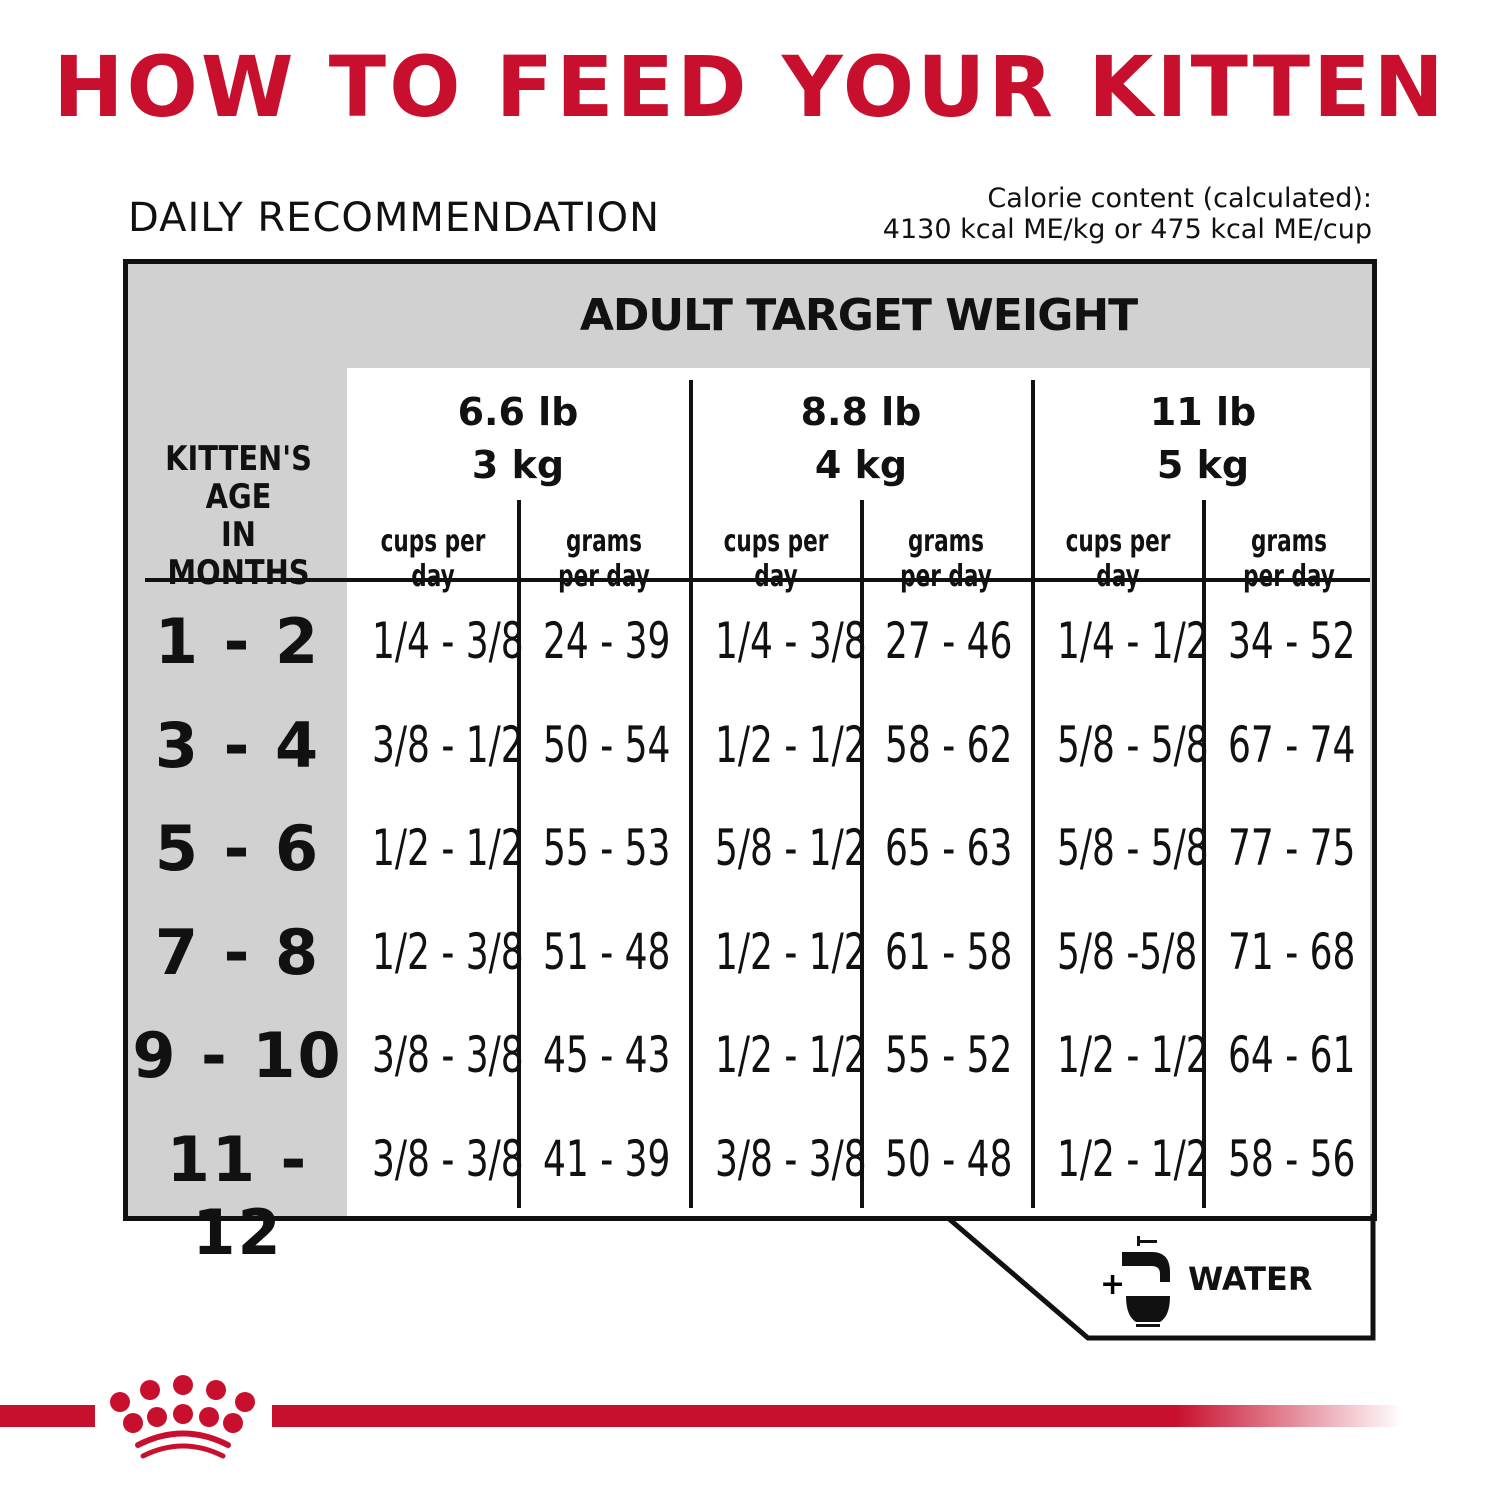 This screenshot has height=1500, width=1500. I want to click on age-range: 1 - 2, so click(237, 641).